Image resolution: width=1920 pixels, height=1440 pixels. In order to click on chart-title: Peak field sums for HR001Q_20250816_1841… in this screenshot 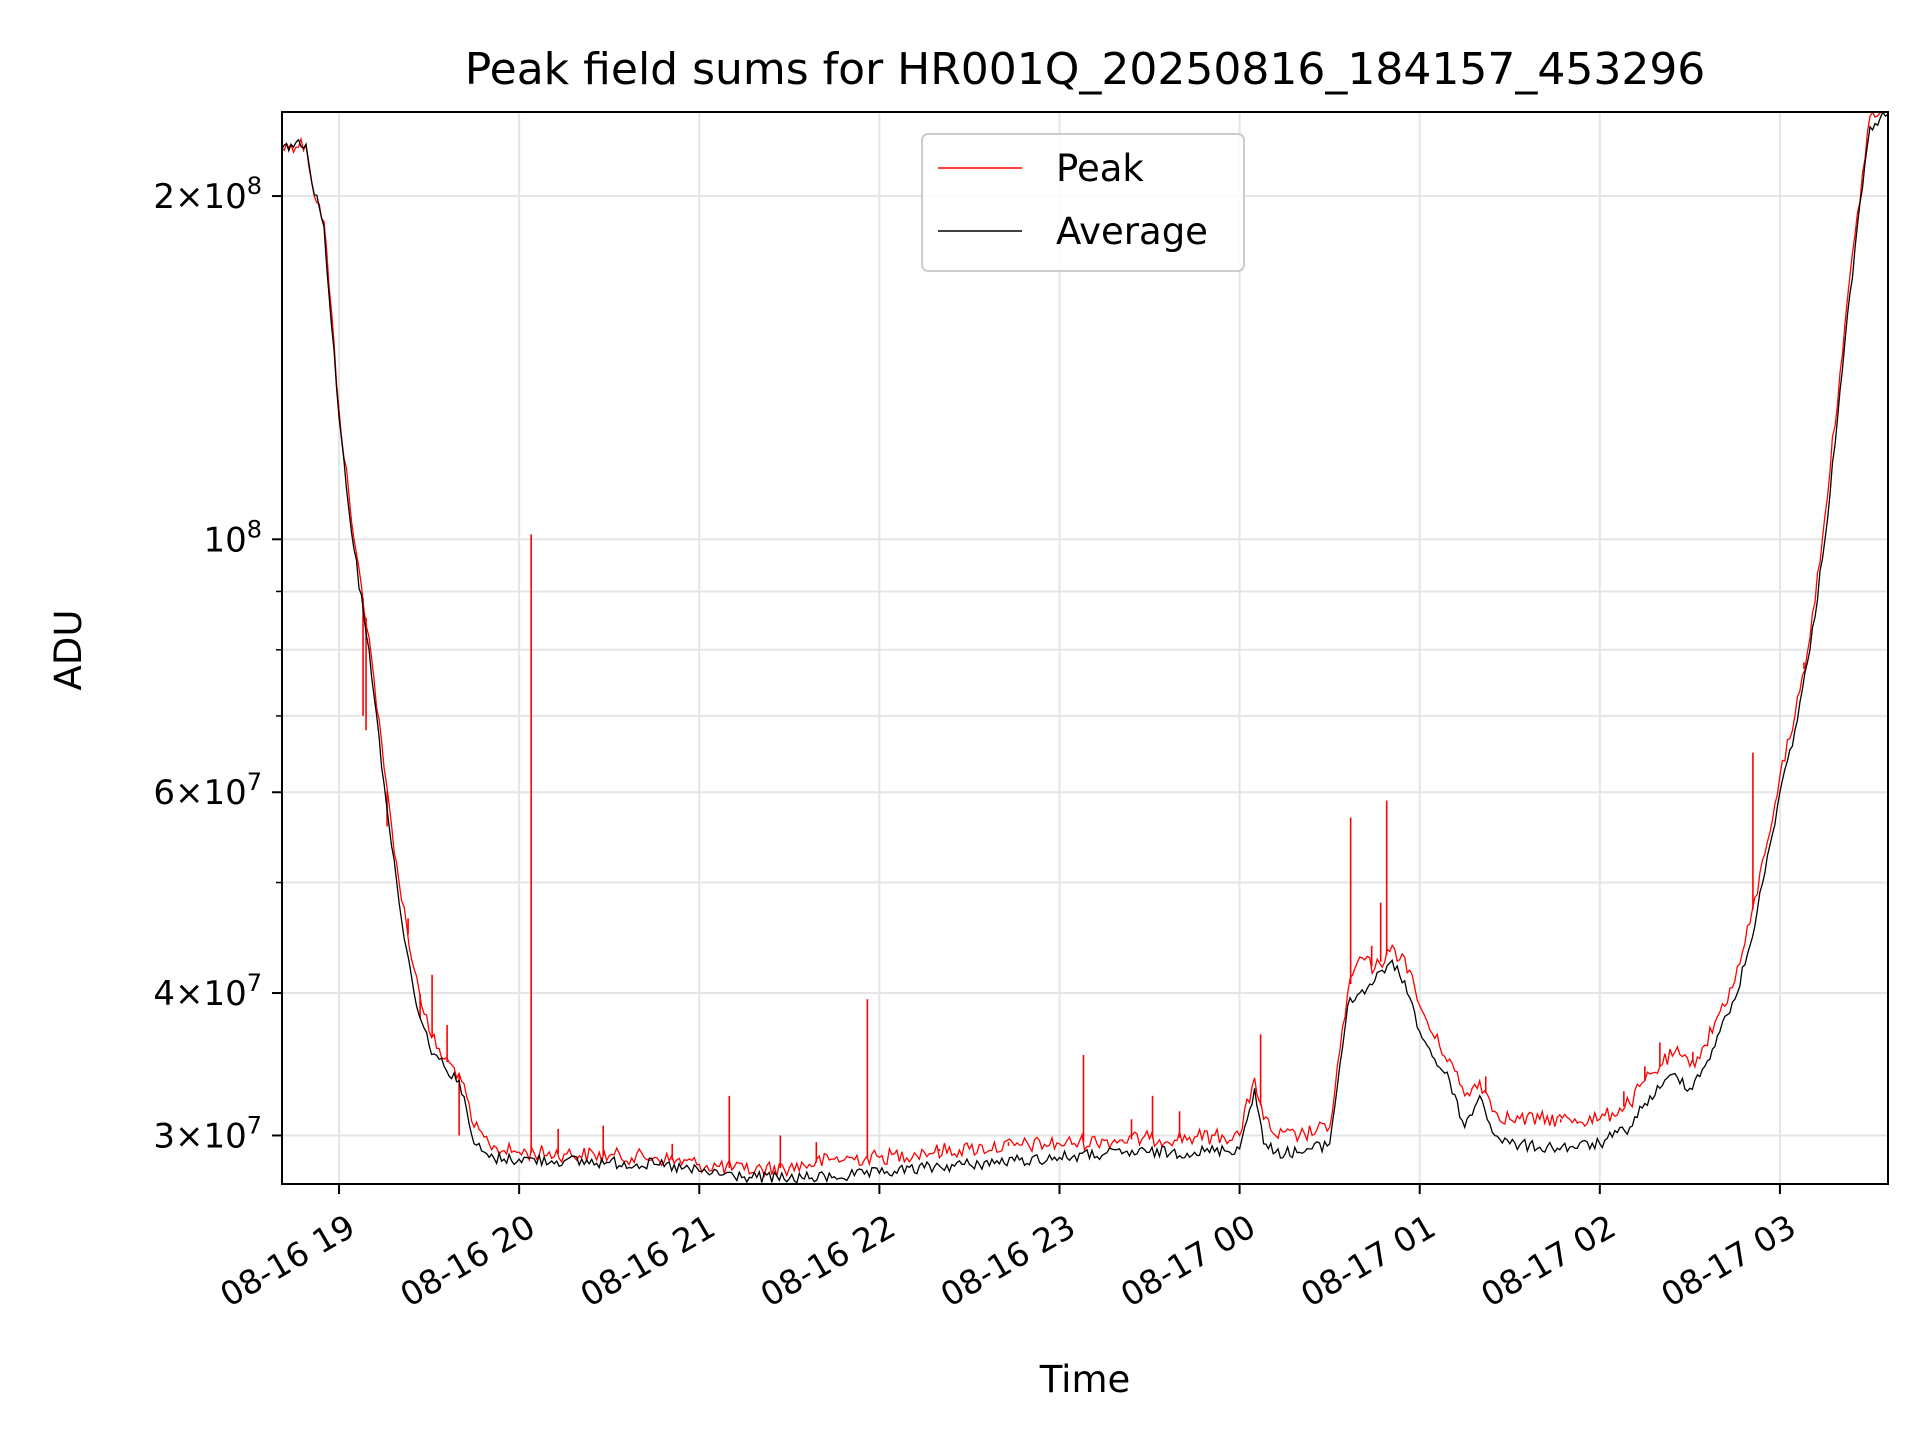, I will do `click(1085, 69)`.